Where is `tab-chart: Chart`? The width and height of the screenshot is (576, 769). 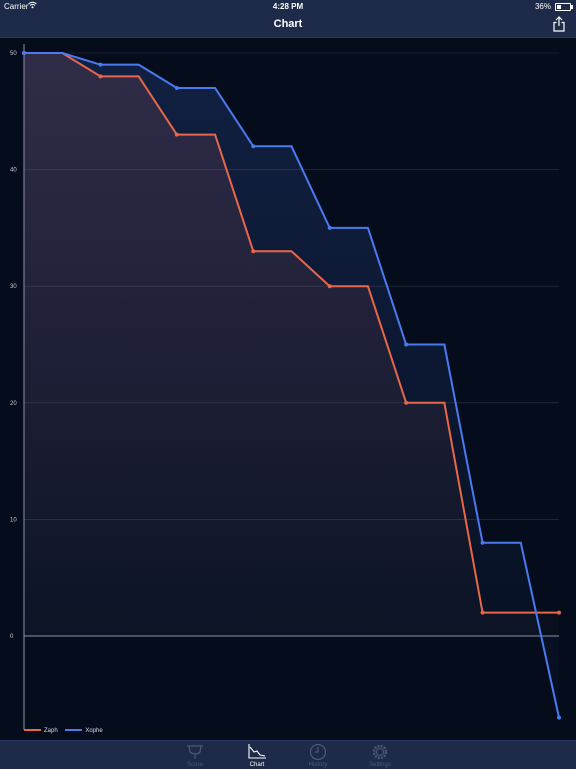
tab-chart: Chart is located at coordinates (257, 755).